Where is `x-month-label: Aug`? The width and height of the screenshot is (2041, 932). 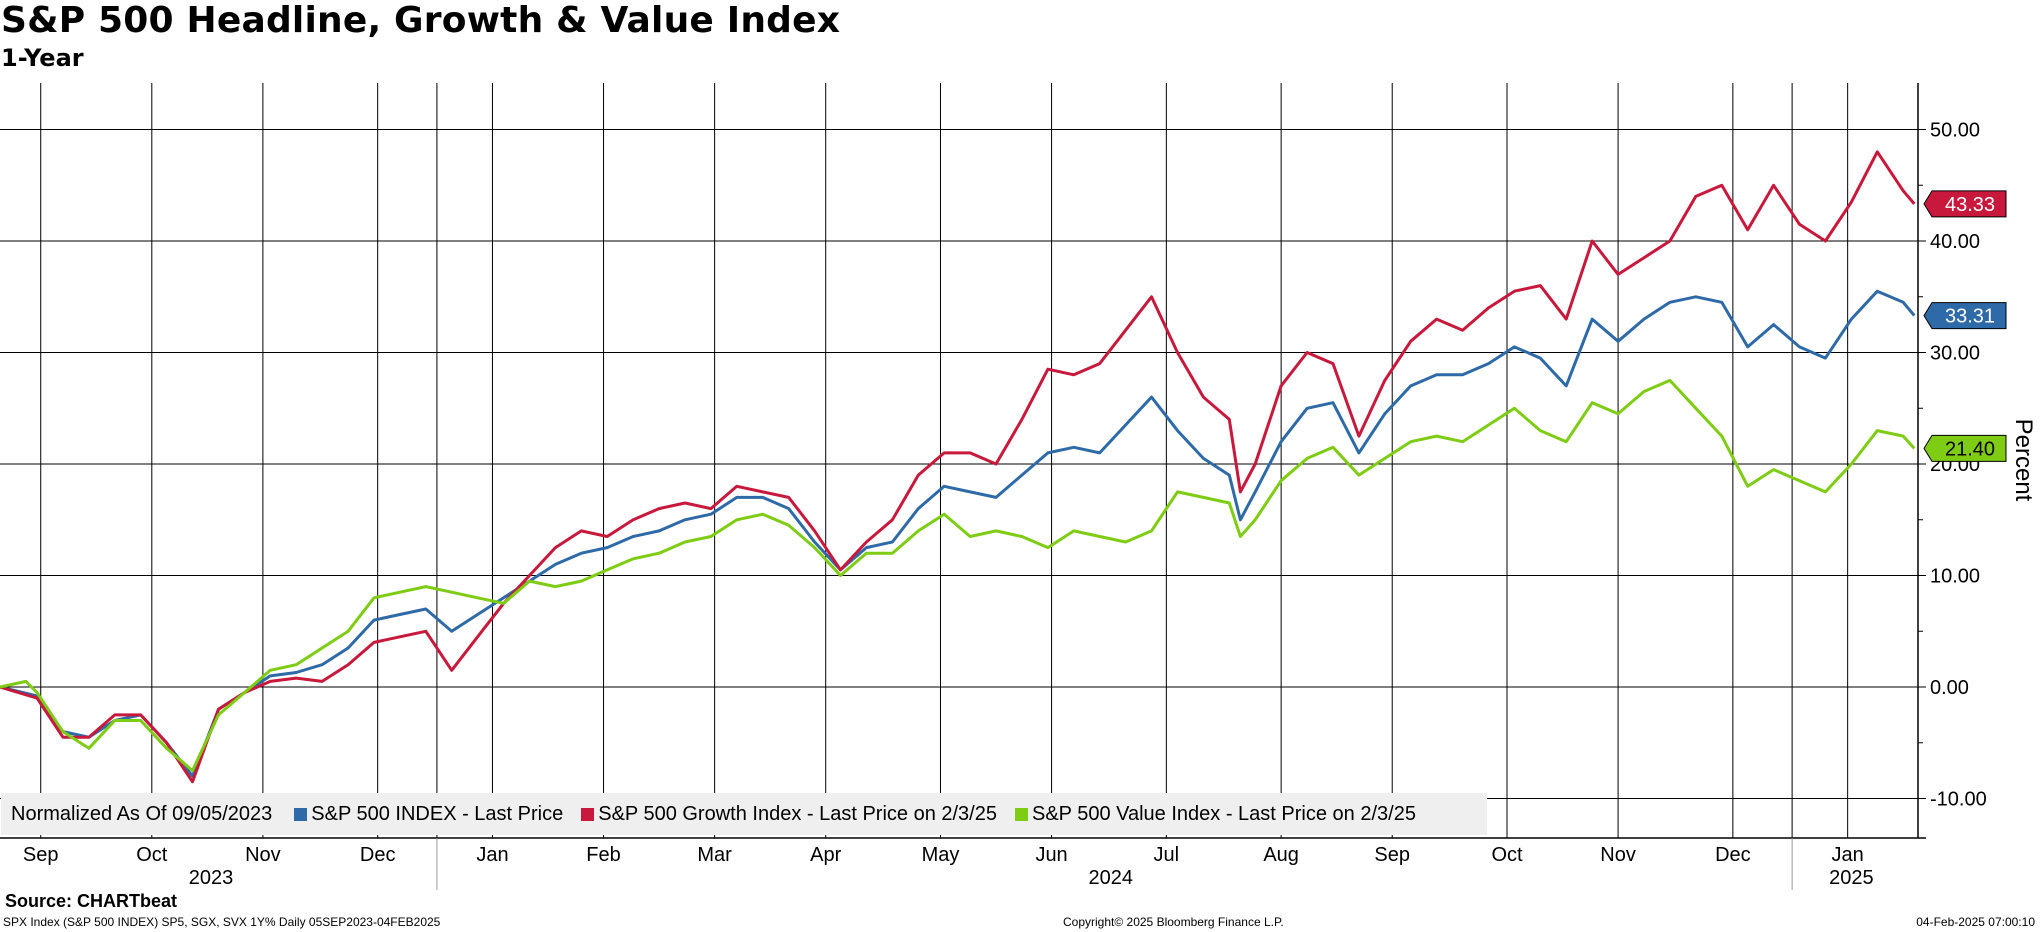
x-month-label: Aug is located at coordinates (1281, 855).